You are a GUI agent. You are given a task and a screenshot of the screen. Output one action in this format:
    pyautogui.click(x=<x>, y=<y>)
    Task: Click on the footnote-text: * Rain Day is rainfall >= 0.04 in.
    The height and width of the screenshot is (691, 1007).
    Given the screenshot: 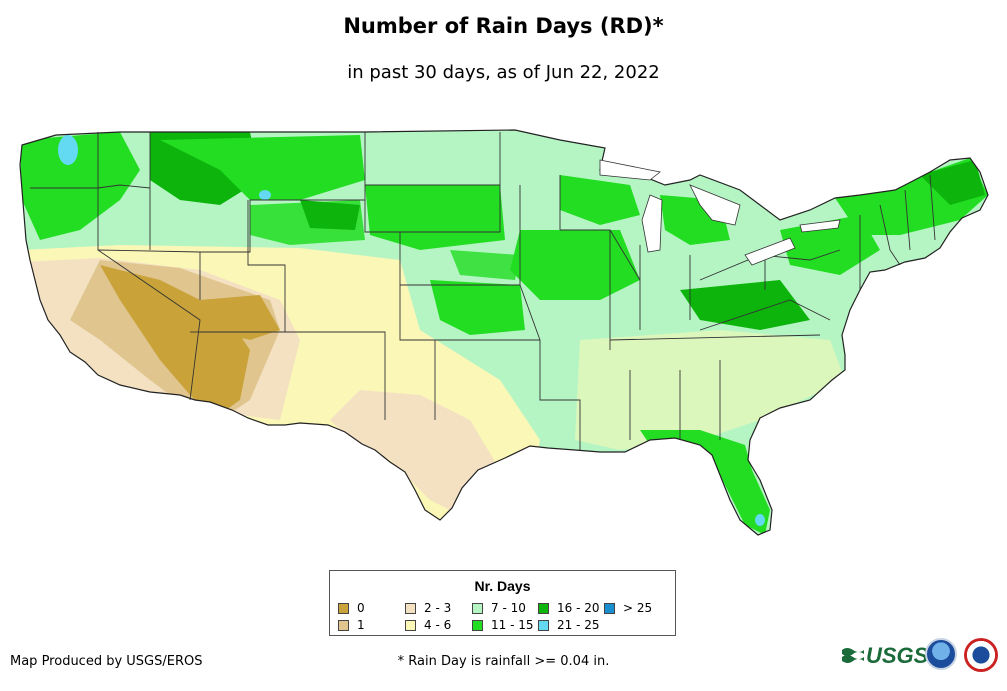 What is the action you would take?
    pyautogui.click(x=503, y=661)
    